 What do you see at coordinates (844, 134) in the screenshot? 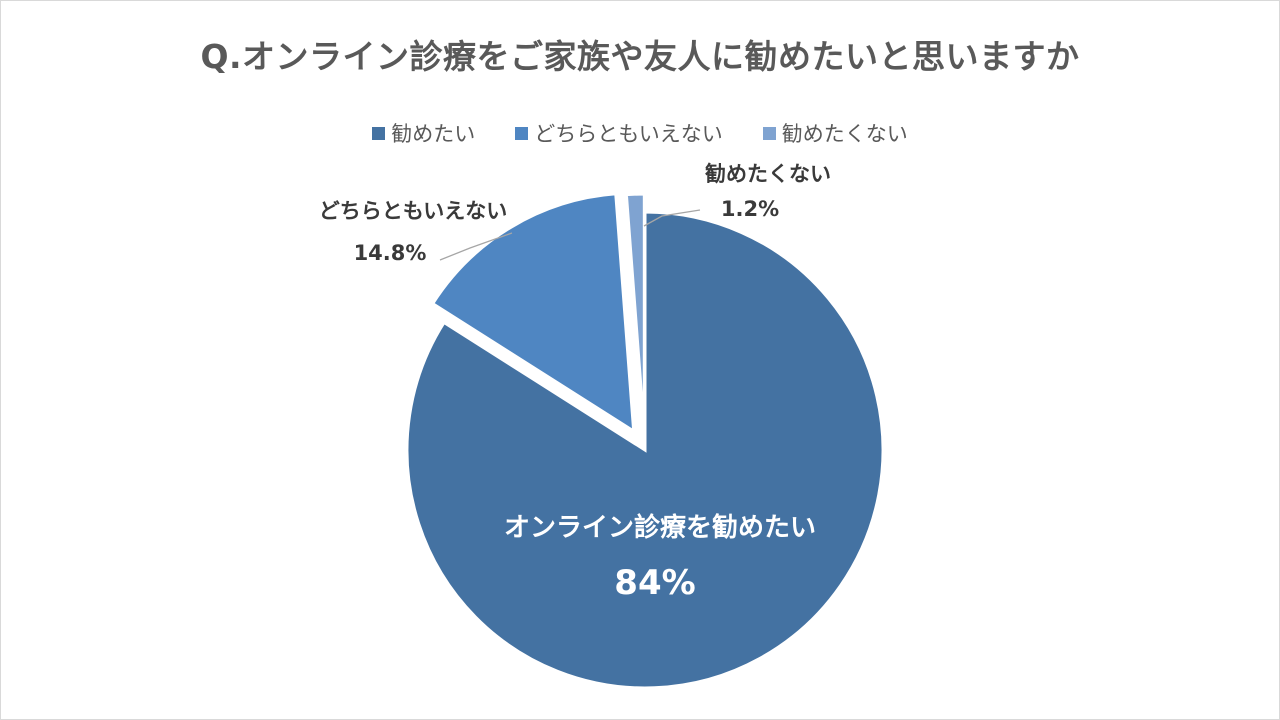
I see `legend-label-not-recommend: 勧めたくない` at bounding box center [844, 134].